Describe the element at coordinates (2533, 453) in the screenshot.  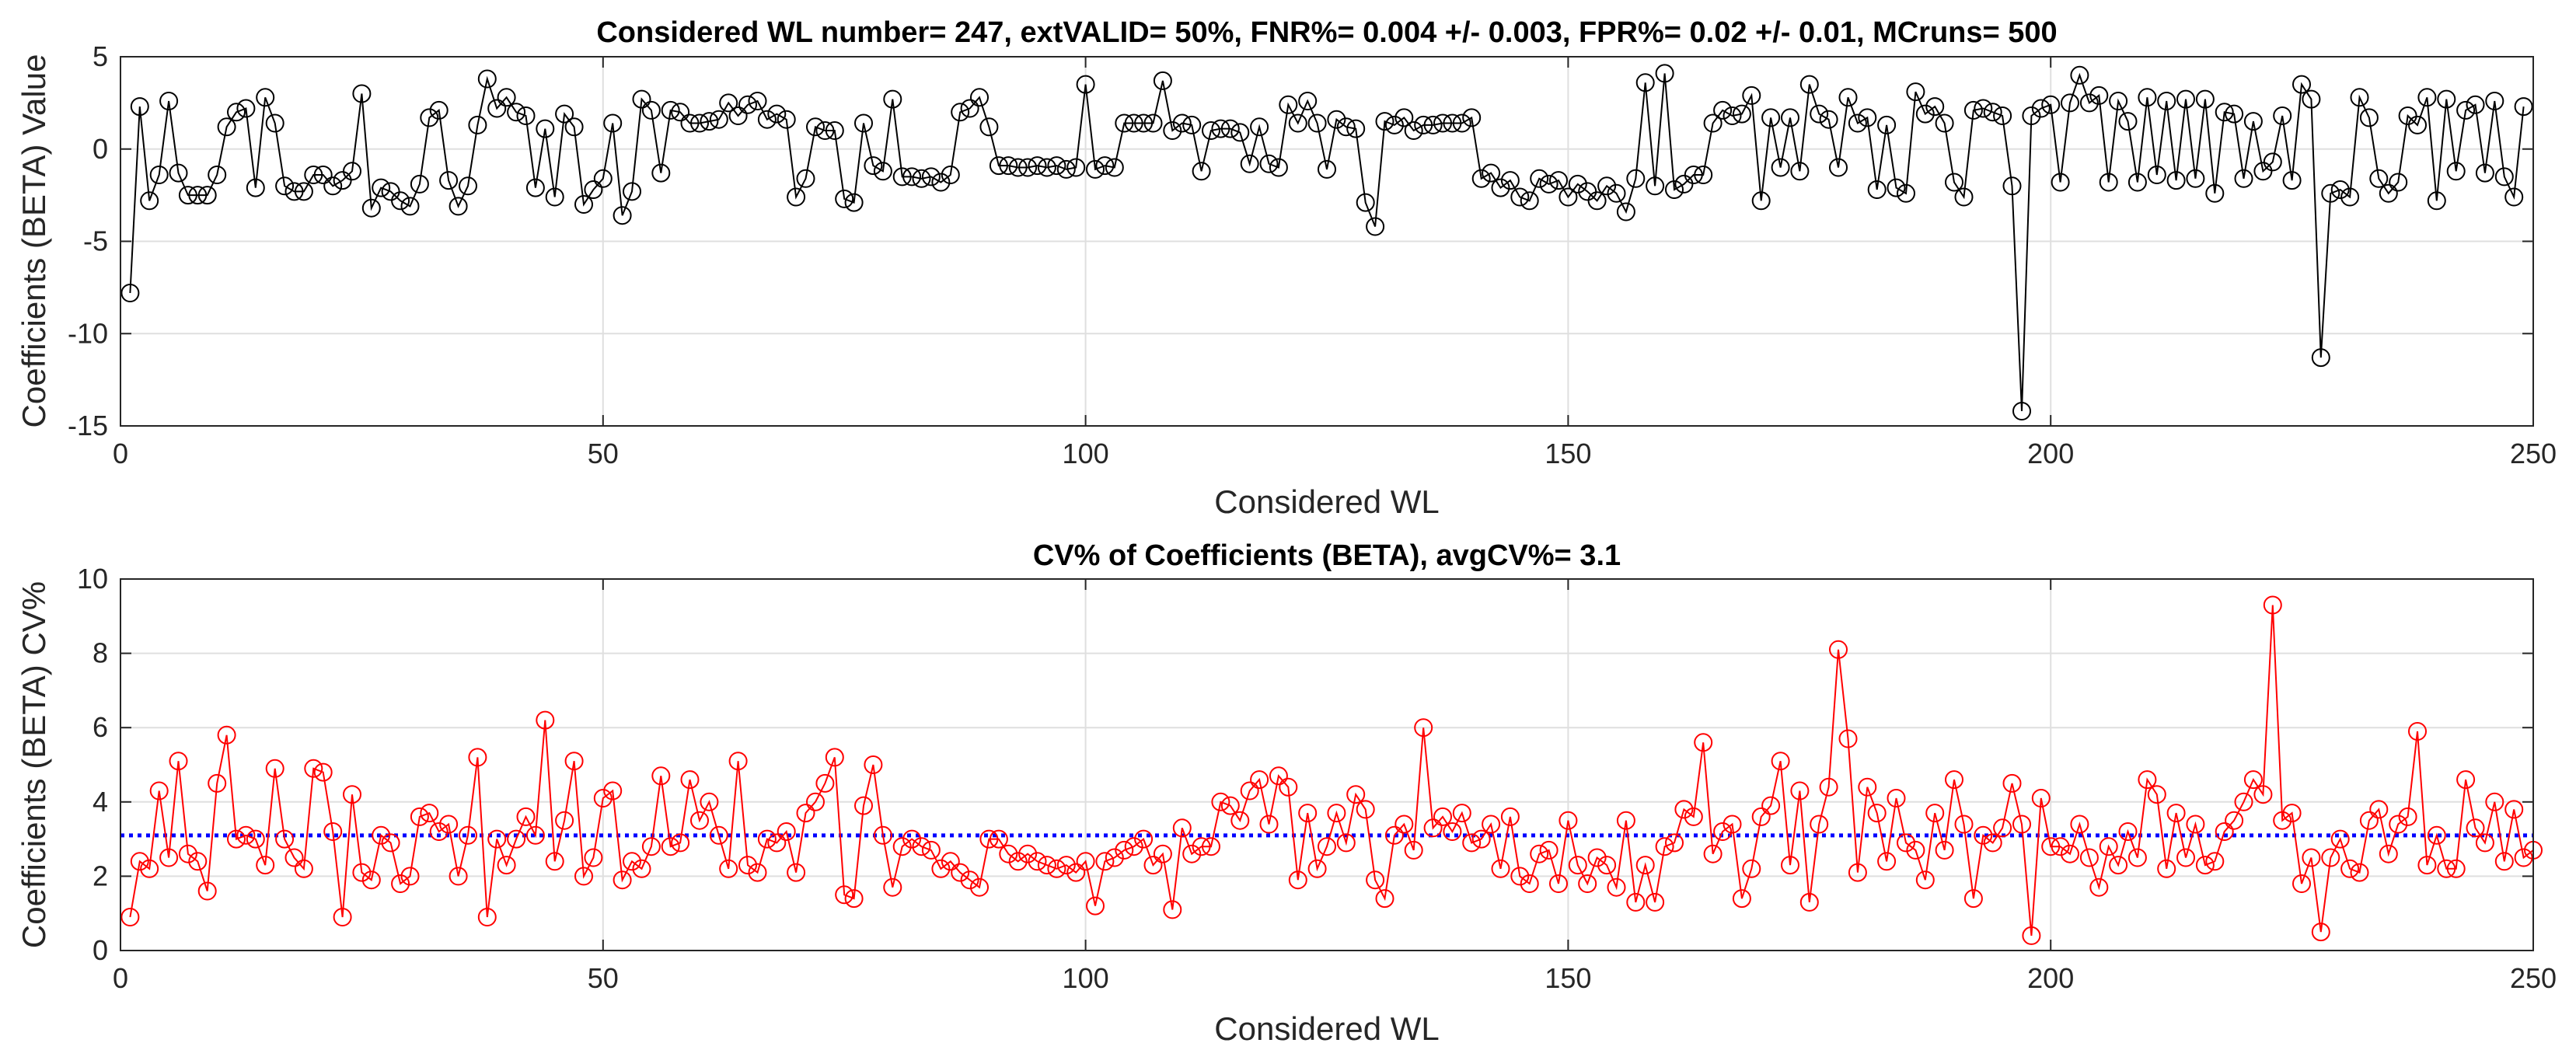
I see `beta-xtick-label-5: 250` at that location.